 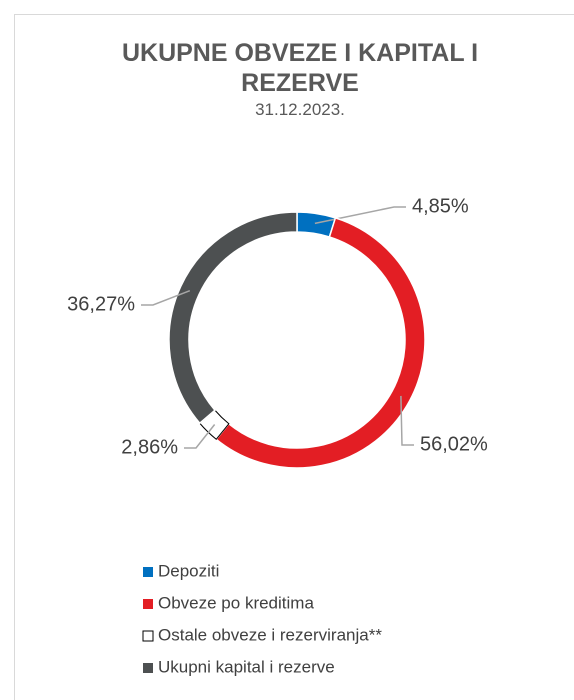 What do you see at coordinates (454, 444) in the screenshot?
I see `data-label: 56,02%` at bounding box center [454, 444].